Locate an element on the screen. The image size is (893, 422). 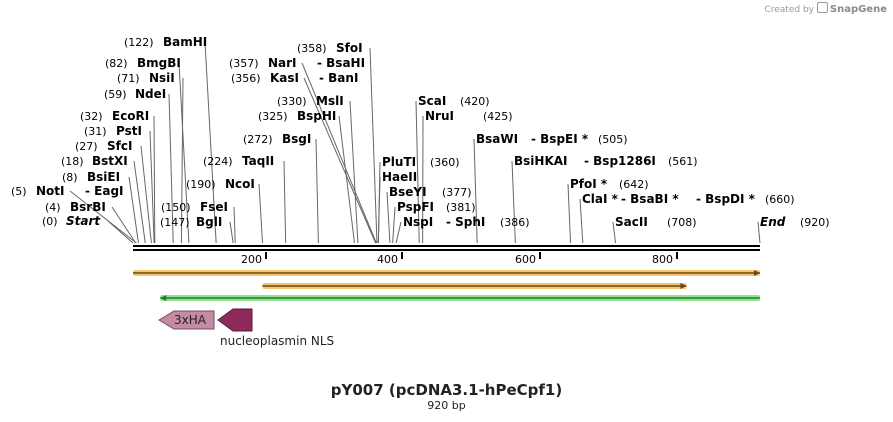
site-leader-bsgi is located at coordinates (317, 191).